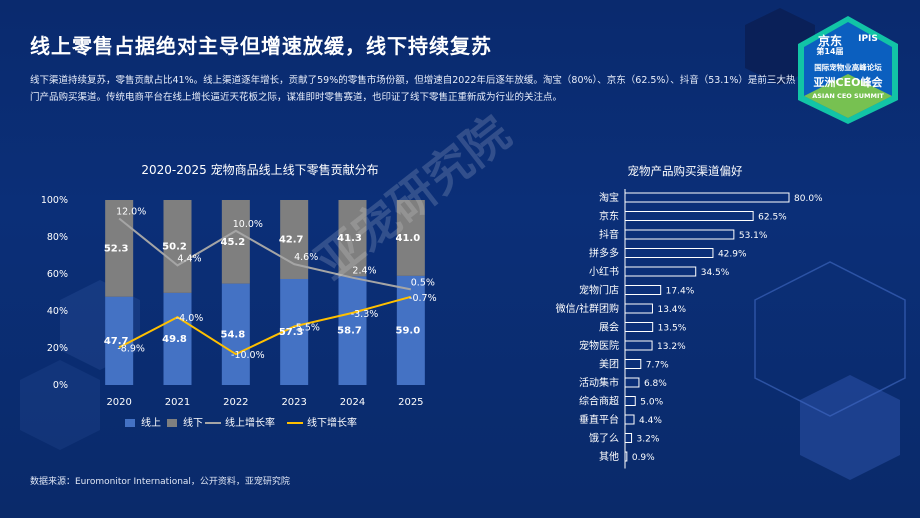  Describe the element at coordinates (848, 82) in the screenshot. I see `logo-line4: 亚洲CEO峰会` at that location.